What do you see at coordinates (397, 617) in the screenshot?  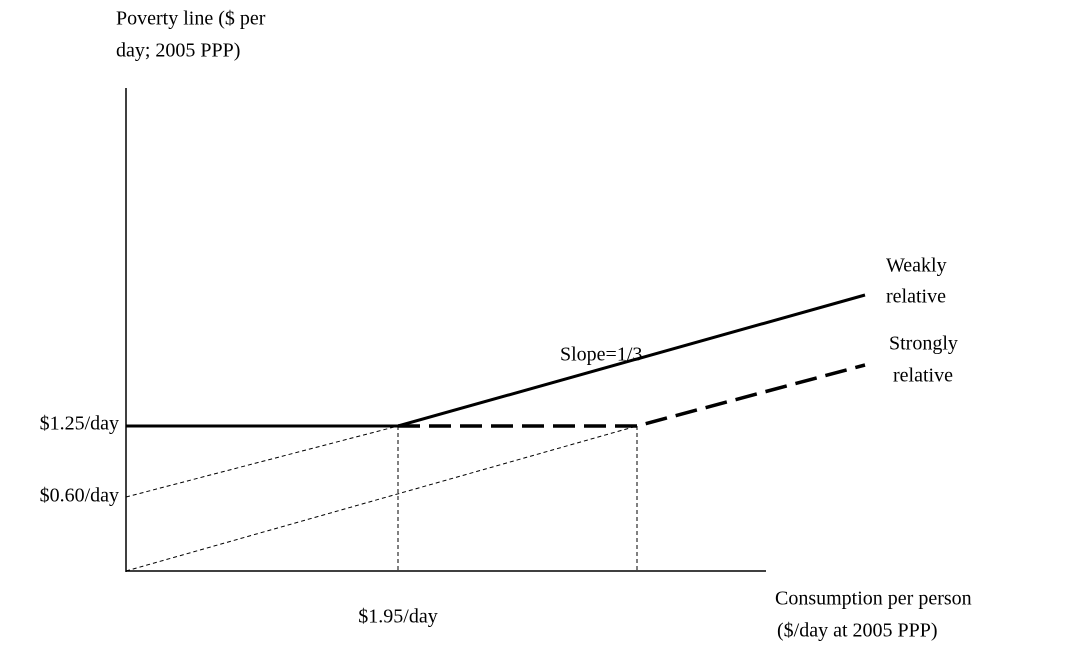 I see `x-label: $1.95/day` at bounding box center [397, 617].